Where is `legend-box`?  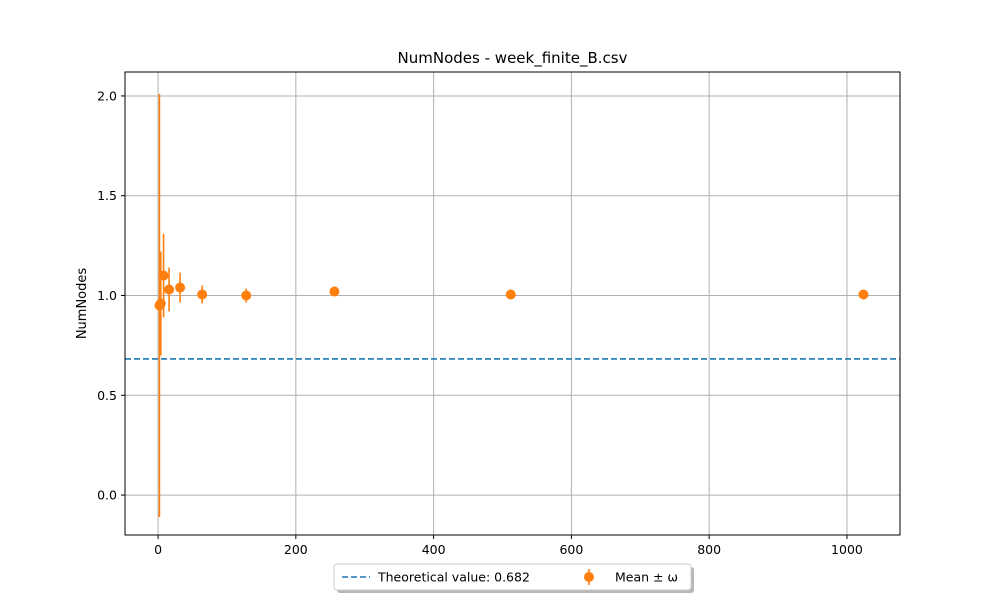 legend-box is located at coordinates (512, 577).